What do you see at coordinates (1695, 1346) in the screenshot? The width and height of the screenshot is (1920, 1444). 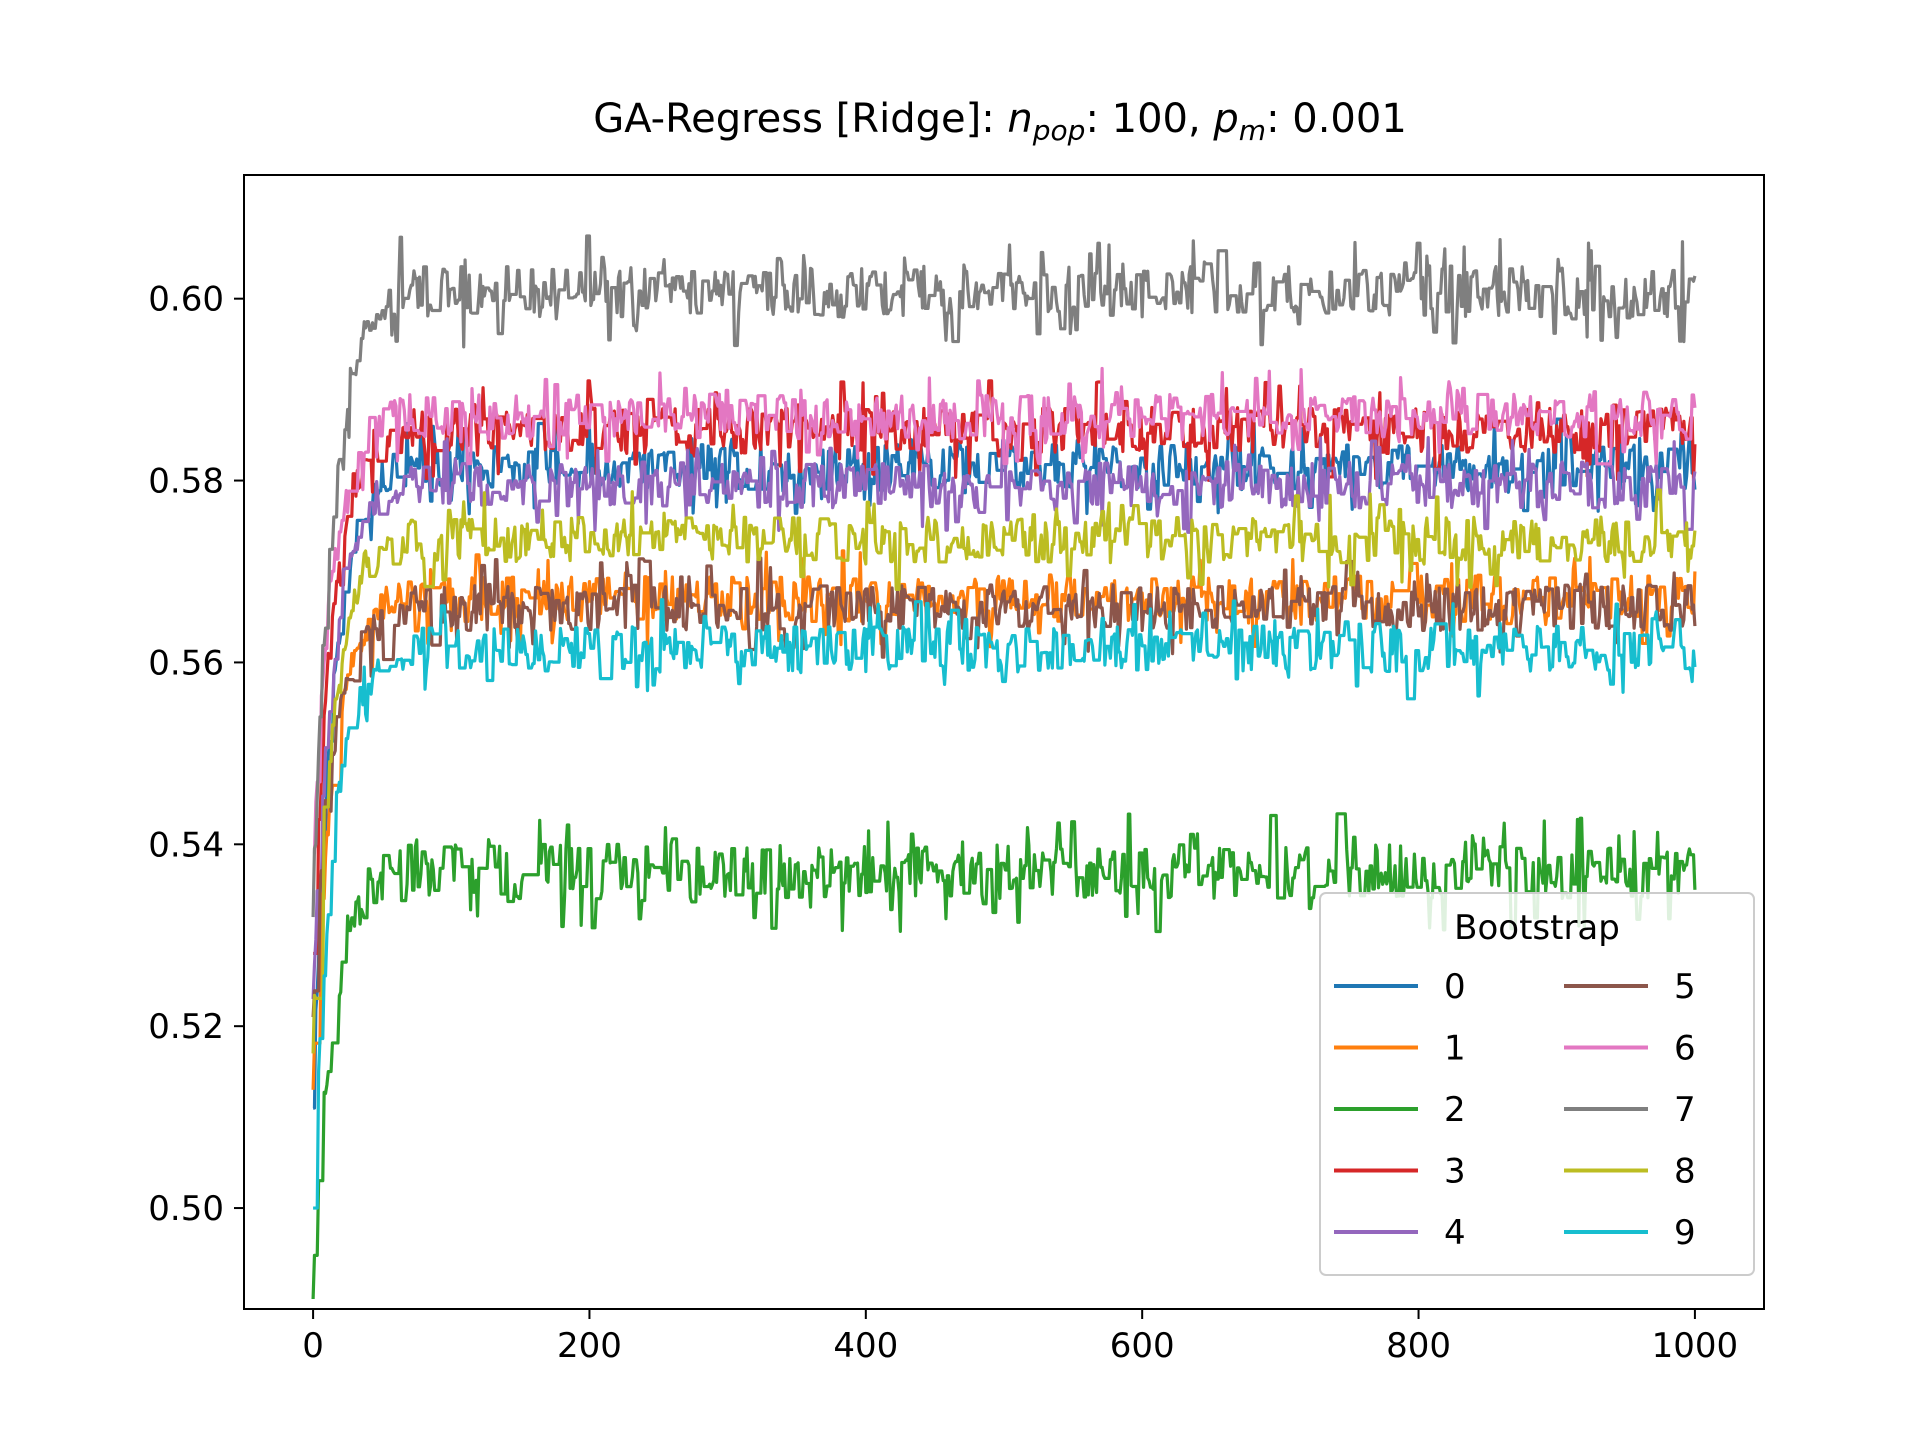 I see `x-tick-label: 1000` at bounding box center [1695, 1346].